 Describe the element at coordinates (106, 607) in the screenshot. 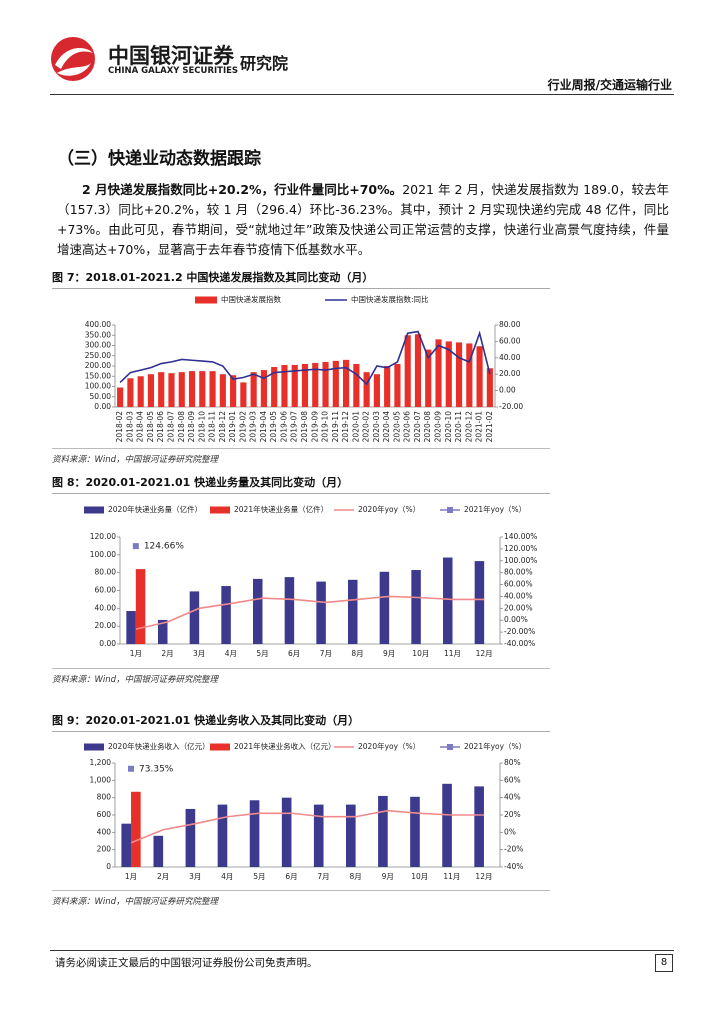

I see `y-tick-label: 40.00` at that location.